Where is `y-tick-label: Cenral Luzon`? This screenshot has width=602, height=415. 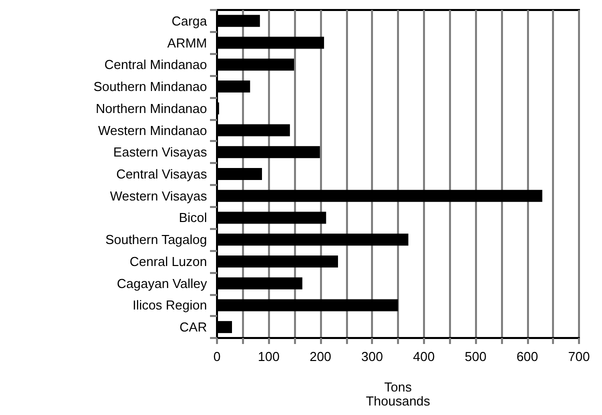
y-tick-label: Cenral Luzon is located at coordinates (168, 261).